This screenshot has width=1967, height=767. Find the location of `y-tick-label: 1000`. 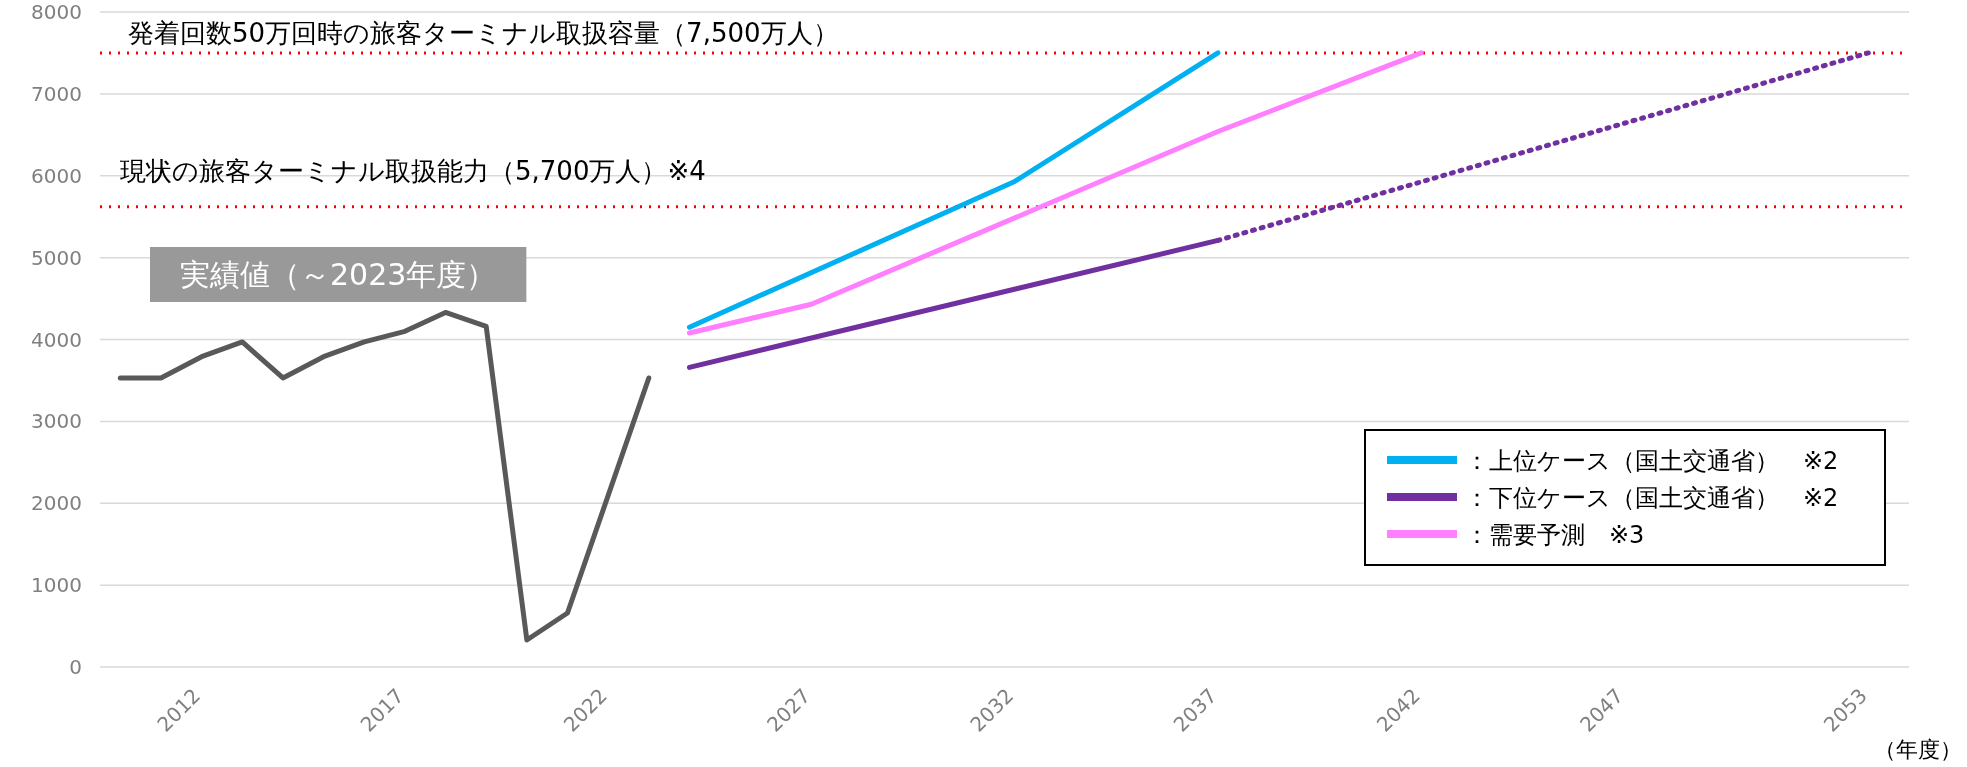

y-tick-label: 1000 is located at coordinates (56, 585).